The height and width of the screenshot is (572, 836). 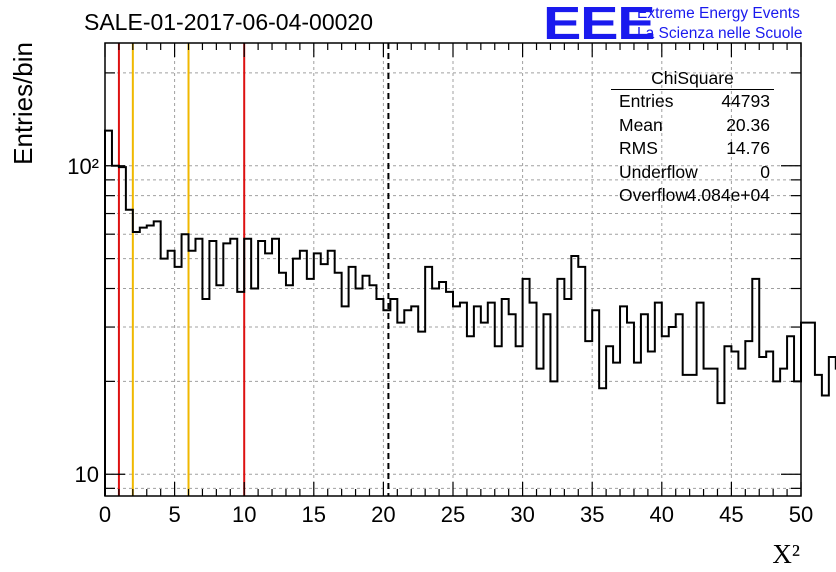 What do you see at coordinates (244, 514) in the screenshot?
I see `x-tick-label: 10` at bounding box center [244, 514].